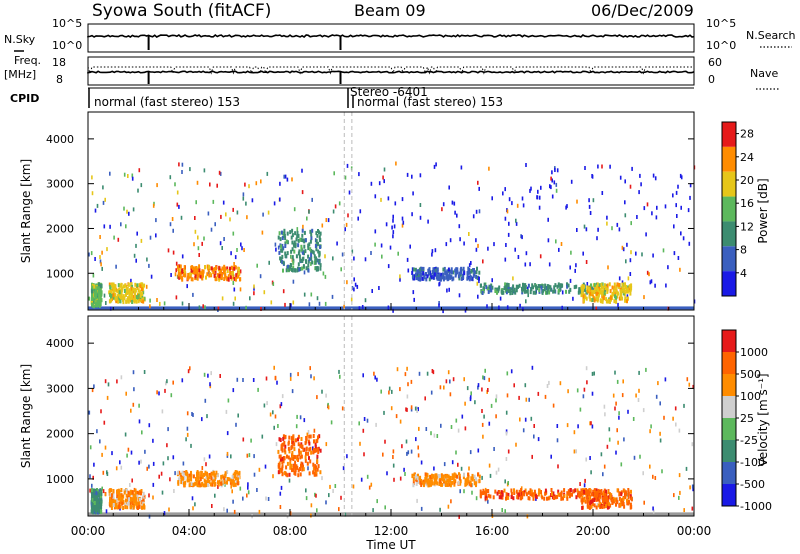 Image resolution: width=800 pixels, height=554 pixels. I want to click on cpid-text-2: Stereo -6401, so click(389, 92).